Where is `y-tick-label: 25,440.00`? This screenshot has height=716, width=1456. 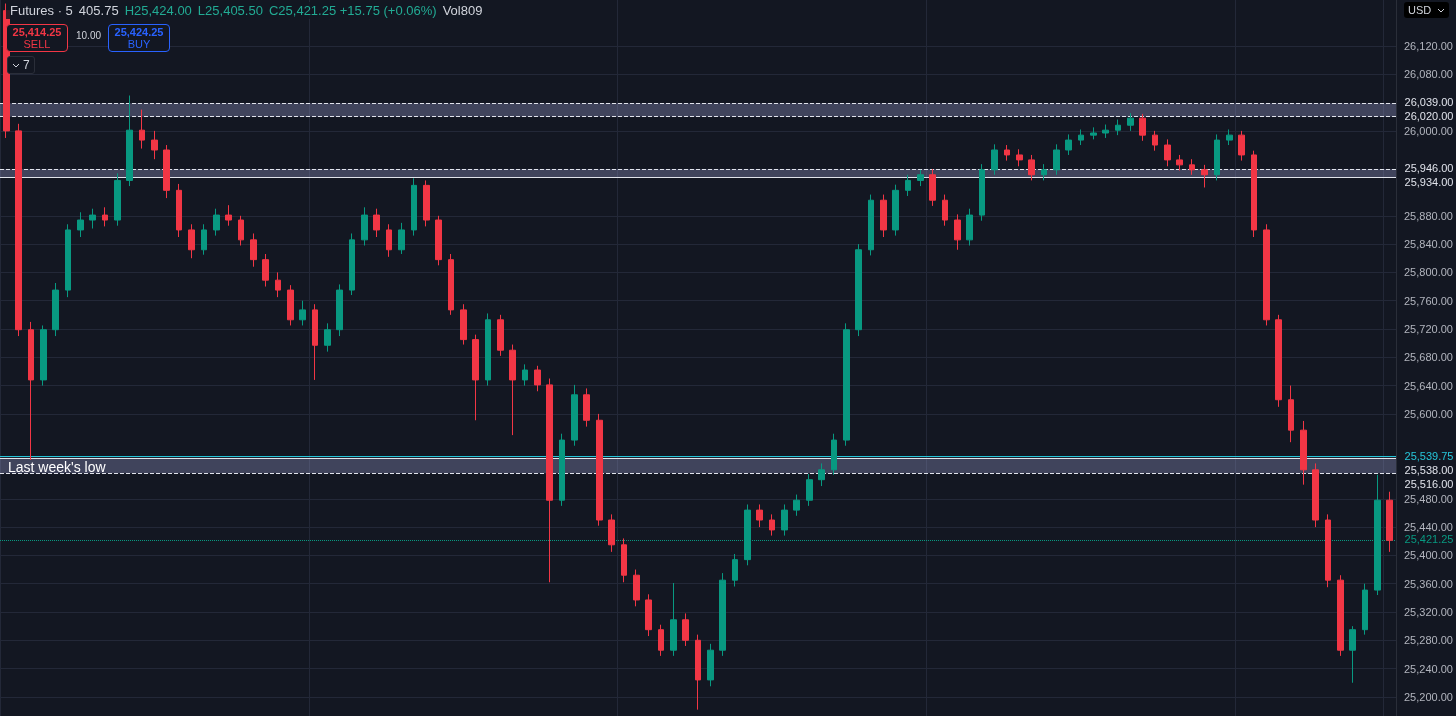
y-tick-label: 25,440.00 is located at coordinates (1428, 527).